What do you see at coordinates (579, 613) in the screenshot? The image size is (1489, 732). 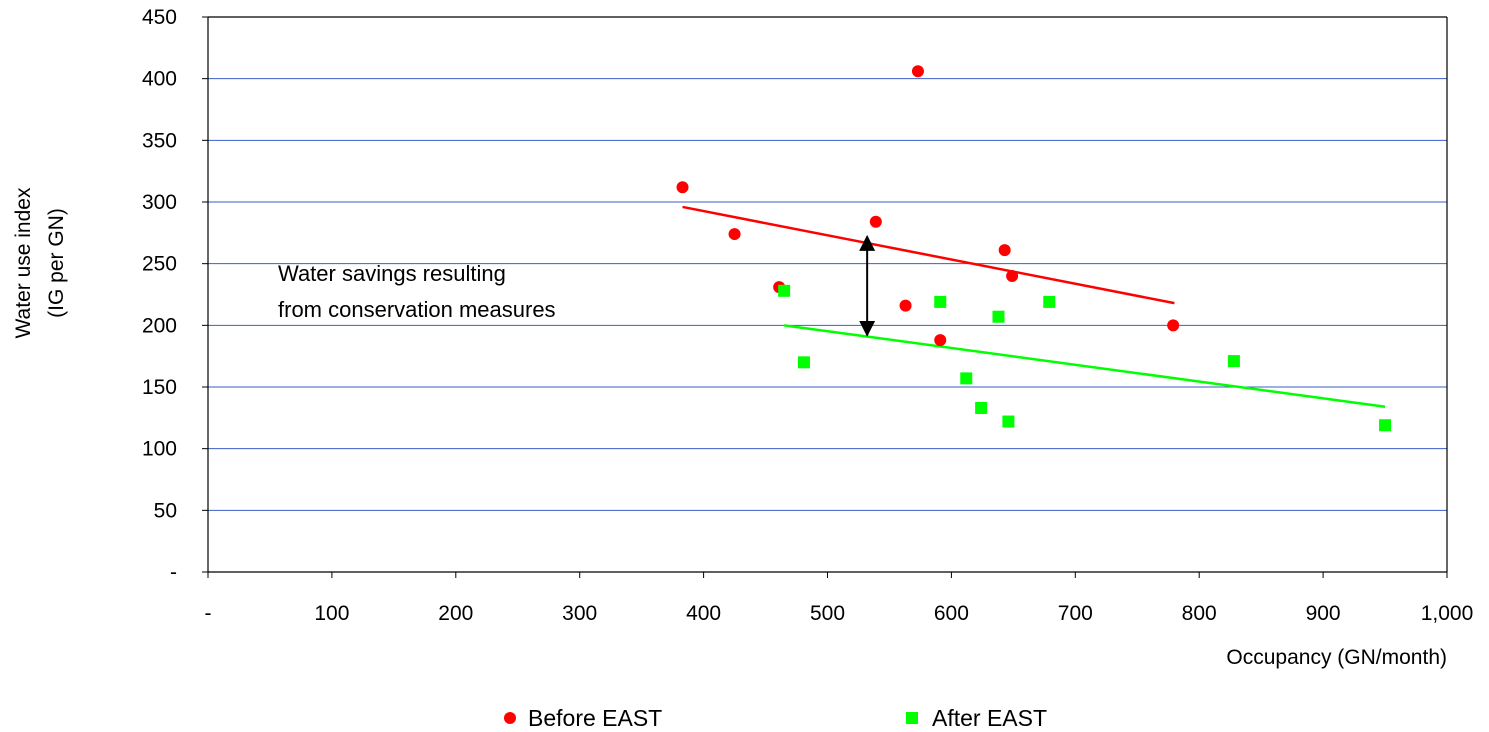 I see `x-tick-label: 300` at bounding box center [579, 613].